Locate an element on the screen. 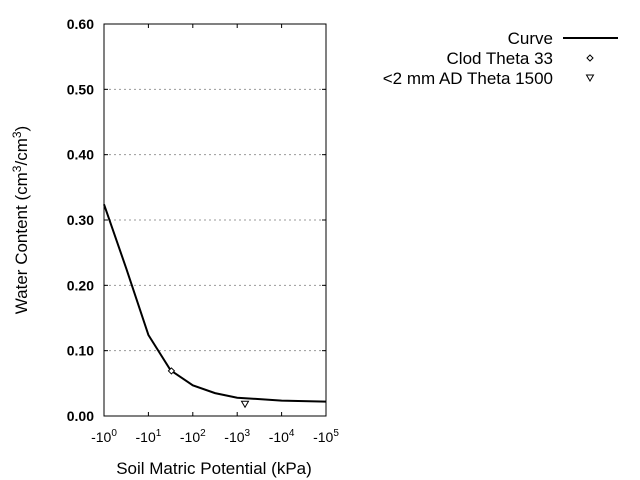 Image resolution: width=640 pixels, height=480 pixels. x-tick-label: -104 is located at coordinates (282, 436).